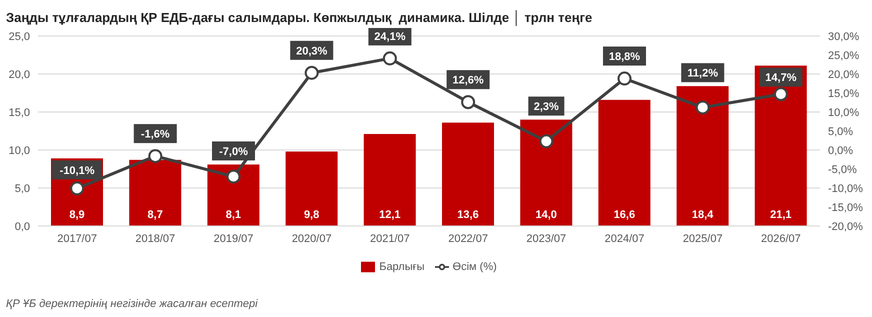 This screenshot has width=872, height=317. What do you see at coordinates (841, 150) in the screenshot?
I see `y2-tick-label: 0,0%` at bounding box center [841, 150].